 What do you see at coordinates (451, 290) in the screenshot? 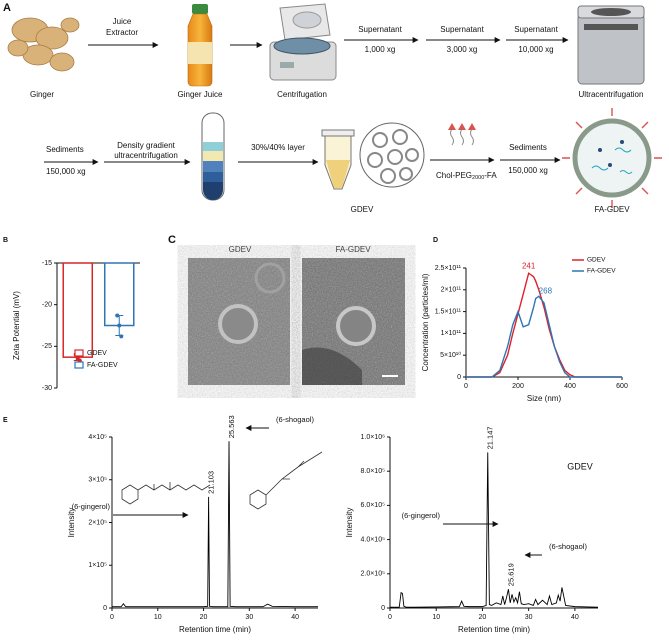
I see `y-tick-label: 2×10¹¹` at bounding box center [451, 290].